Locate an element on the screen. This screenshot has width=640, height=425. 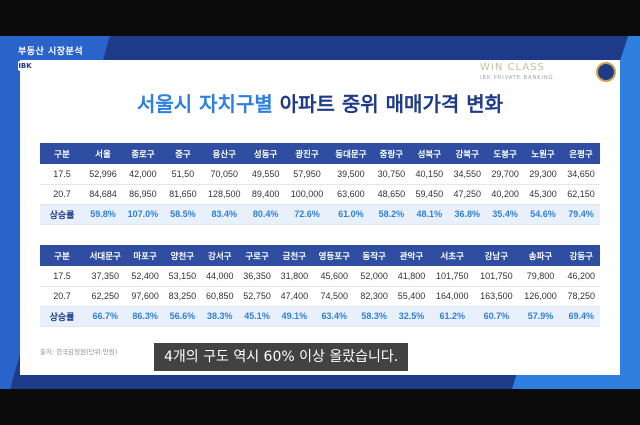
header-cell-district: 영등포구 is located at coordinates (334, 255).